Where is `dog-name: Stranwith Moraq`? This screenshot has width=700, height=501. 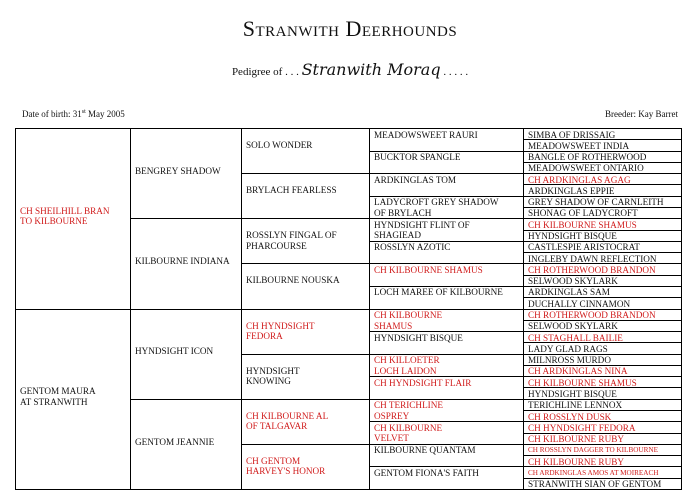
dog-name: Stranwith Moraq is located at coordinates (371, 69).